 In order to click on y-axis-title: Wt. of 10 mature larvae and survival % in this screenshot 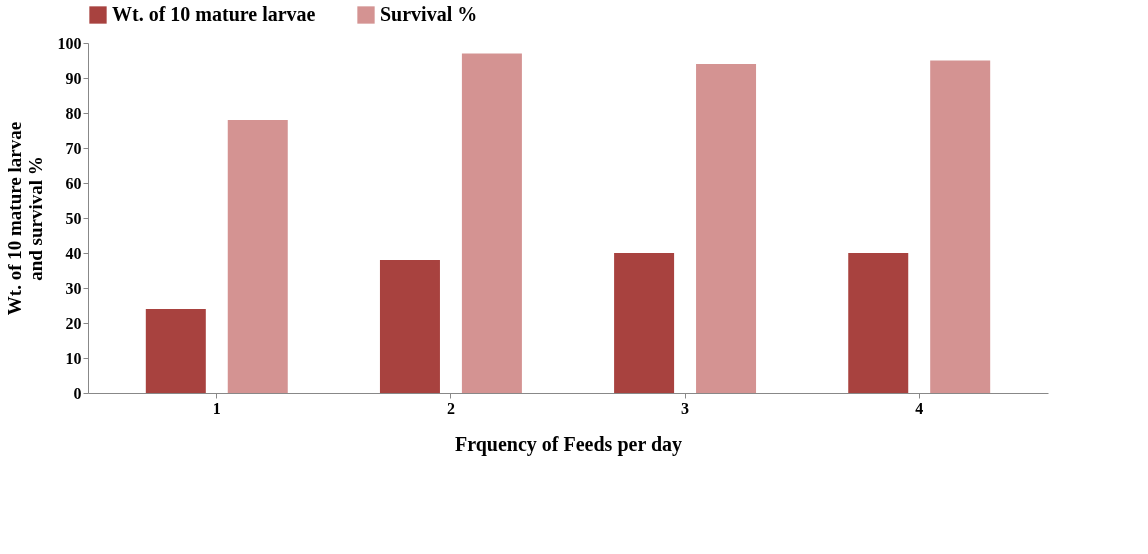, I will do `click(24, 218)`.